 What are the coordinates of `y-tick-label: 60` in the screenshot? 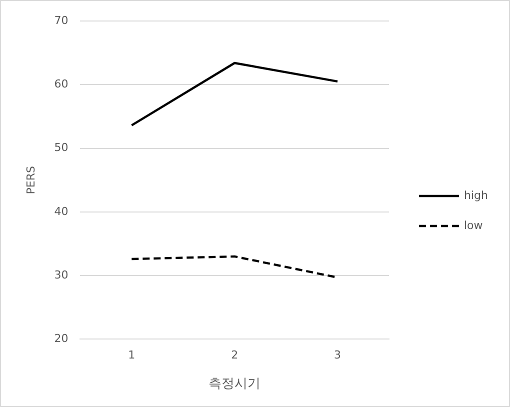 It's located at (61, 84).